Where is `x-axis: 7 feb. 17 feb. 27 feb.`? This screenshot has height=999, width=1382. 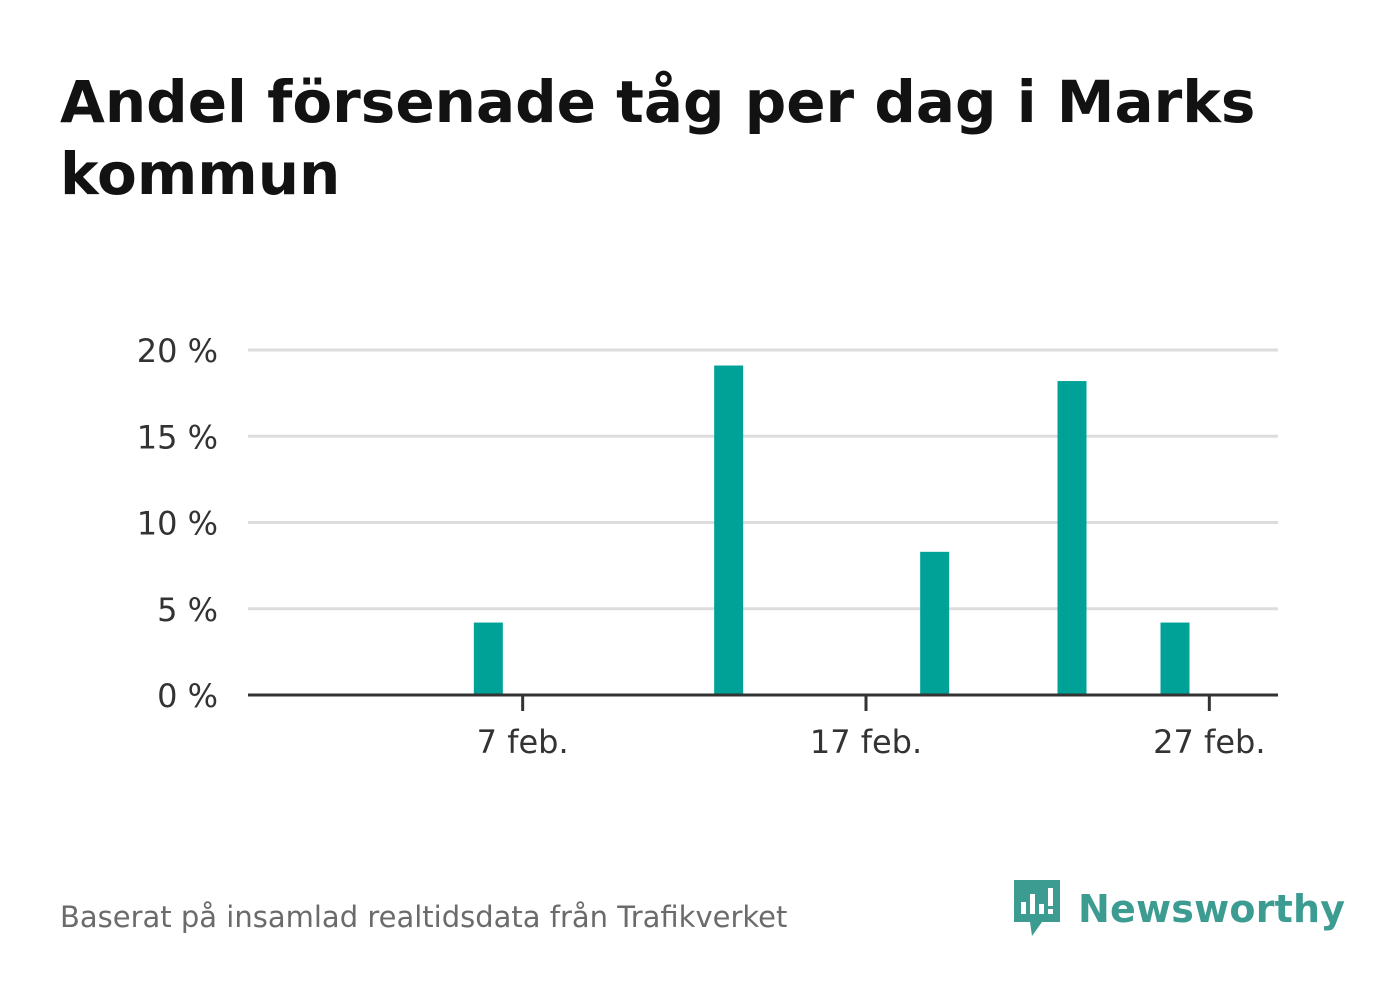 x-axis: 7 feb. 17 feb. 27 feb. is located at coordinates (763, 727).